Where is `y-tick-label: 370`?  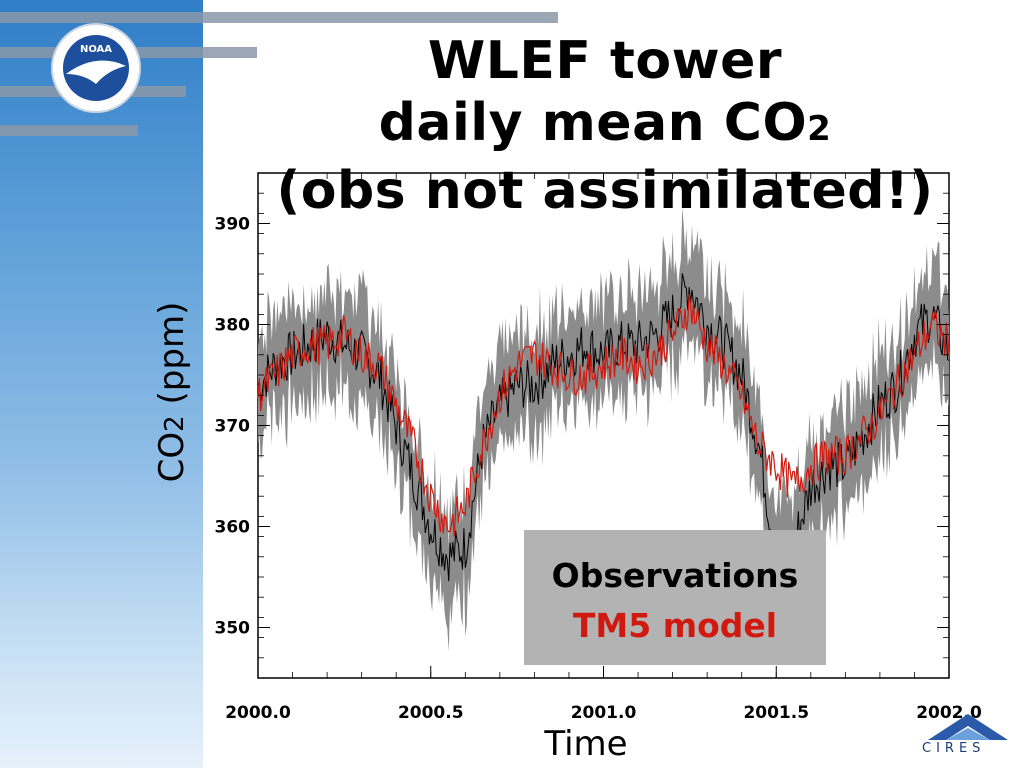
y-tick-label: 370 is located at coordinates (233, 427).